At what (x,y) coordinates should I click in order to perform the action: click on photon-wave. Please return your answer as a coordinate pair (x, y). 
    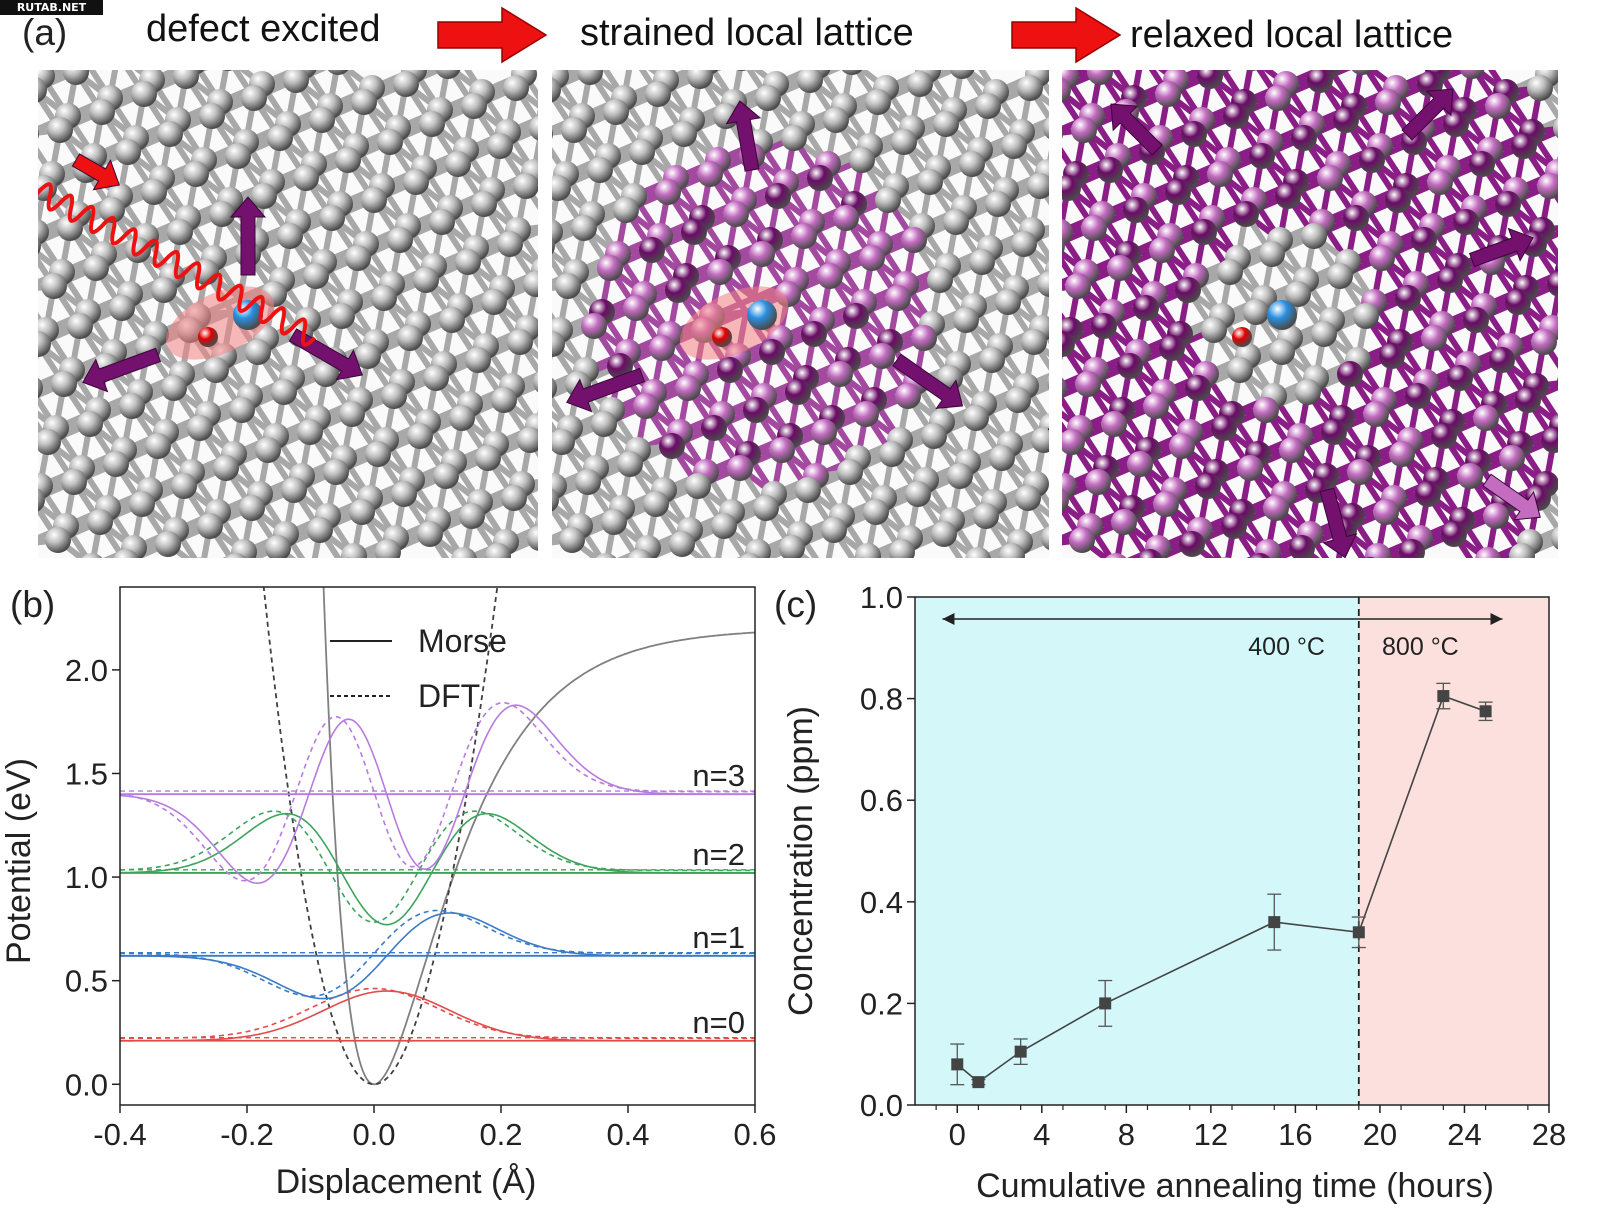
    Looking at the image, I should click on (177, 259).